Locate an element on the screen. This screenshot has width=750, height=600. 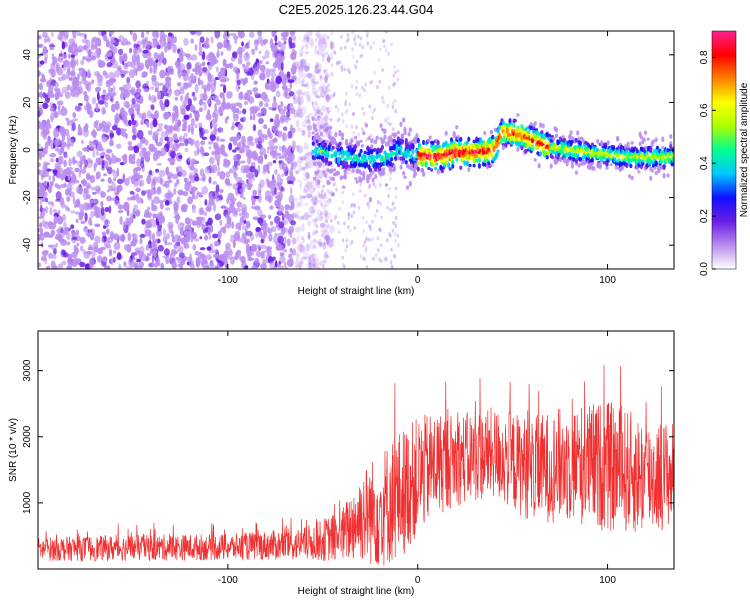
spectrogram-y-tick-label: -40 is located at coordinates (27, 245).